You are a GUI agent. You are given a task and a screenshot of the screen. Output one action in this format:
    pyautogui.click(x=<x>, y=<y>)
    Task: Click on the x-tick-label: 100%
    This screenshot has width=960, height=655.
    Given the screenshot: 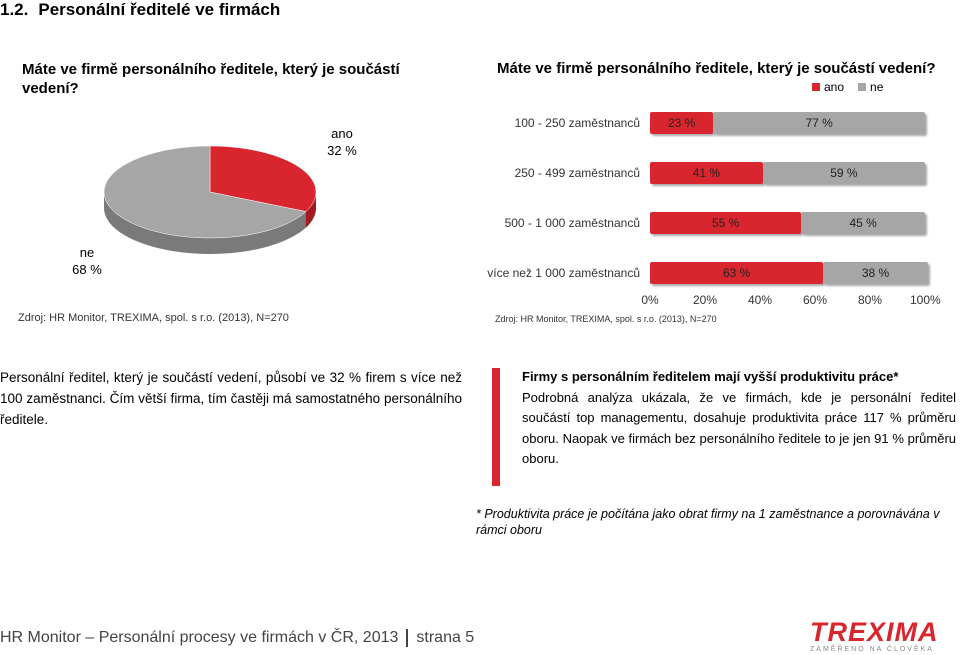 What is the action you would take?
    pyautogui.click(x=925, y=300)
    